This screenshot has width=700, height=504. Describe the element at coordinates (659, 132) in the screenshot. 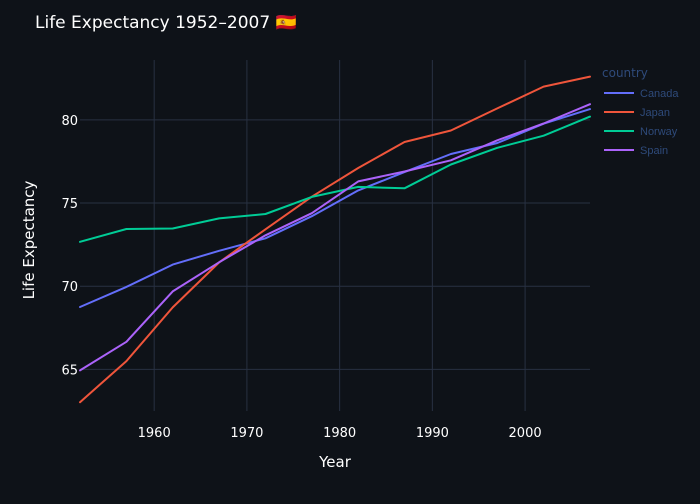

I see `legend-label: Norway` at that location.